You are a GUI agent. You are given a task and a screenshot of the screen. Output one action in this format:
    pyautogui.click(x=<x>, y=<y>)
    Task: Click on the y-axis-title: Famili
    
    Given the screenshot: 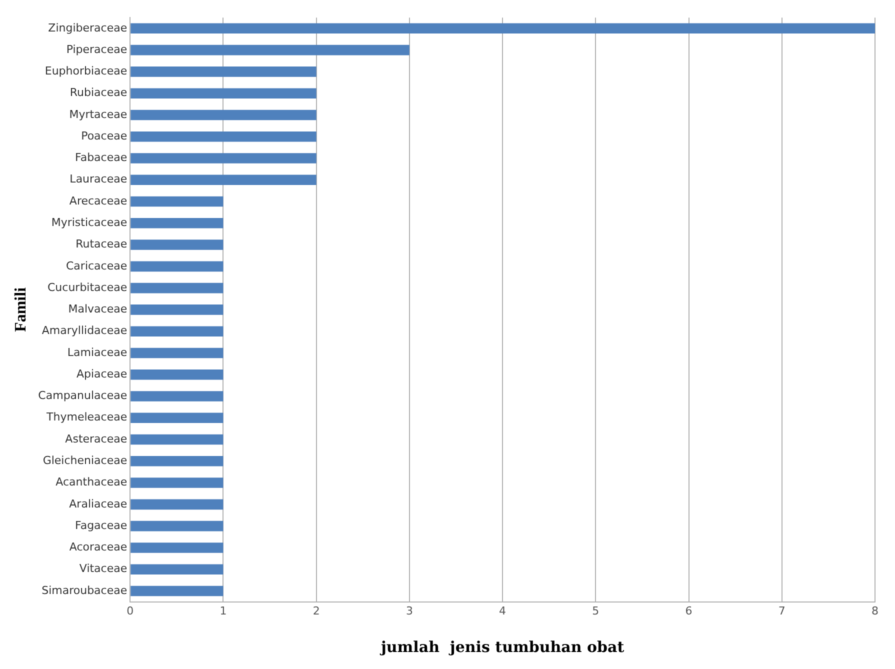 What is the action you would take?
    pyautogui.click(x=21, y=309)
    